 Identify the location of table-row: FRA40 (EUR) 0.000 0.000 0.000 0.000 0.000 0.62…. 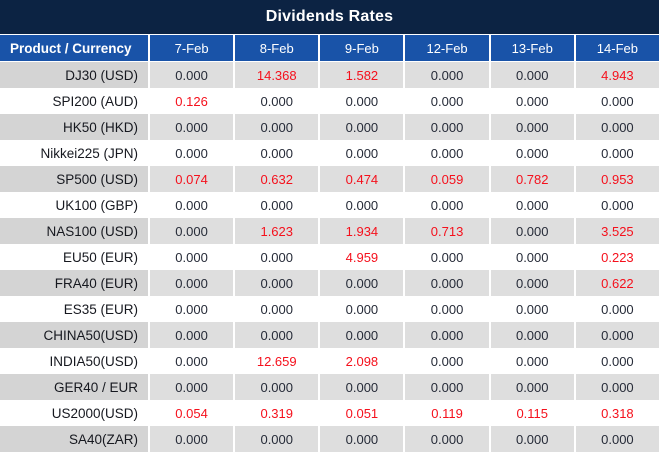
(329, 283).